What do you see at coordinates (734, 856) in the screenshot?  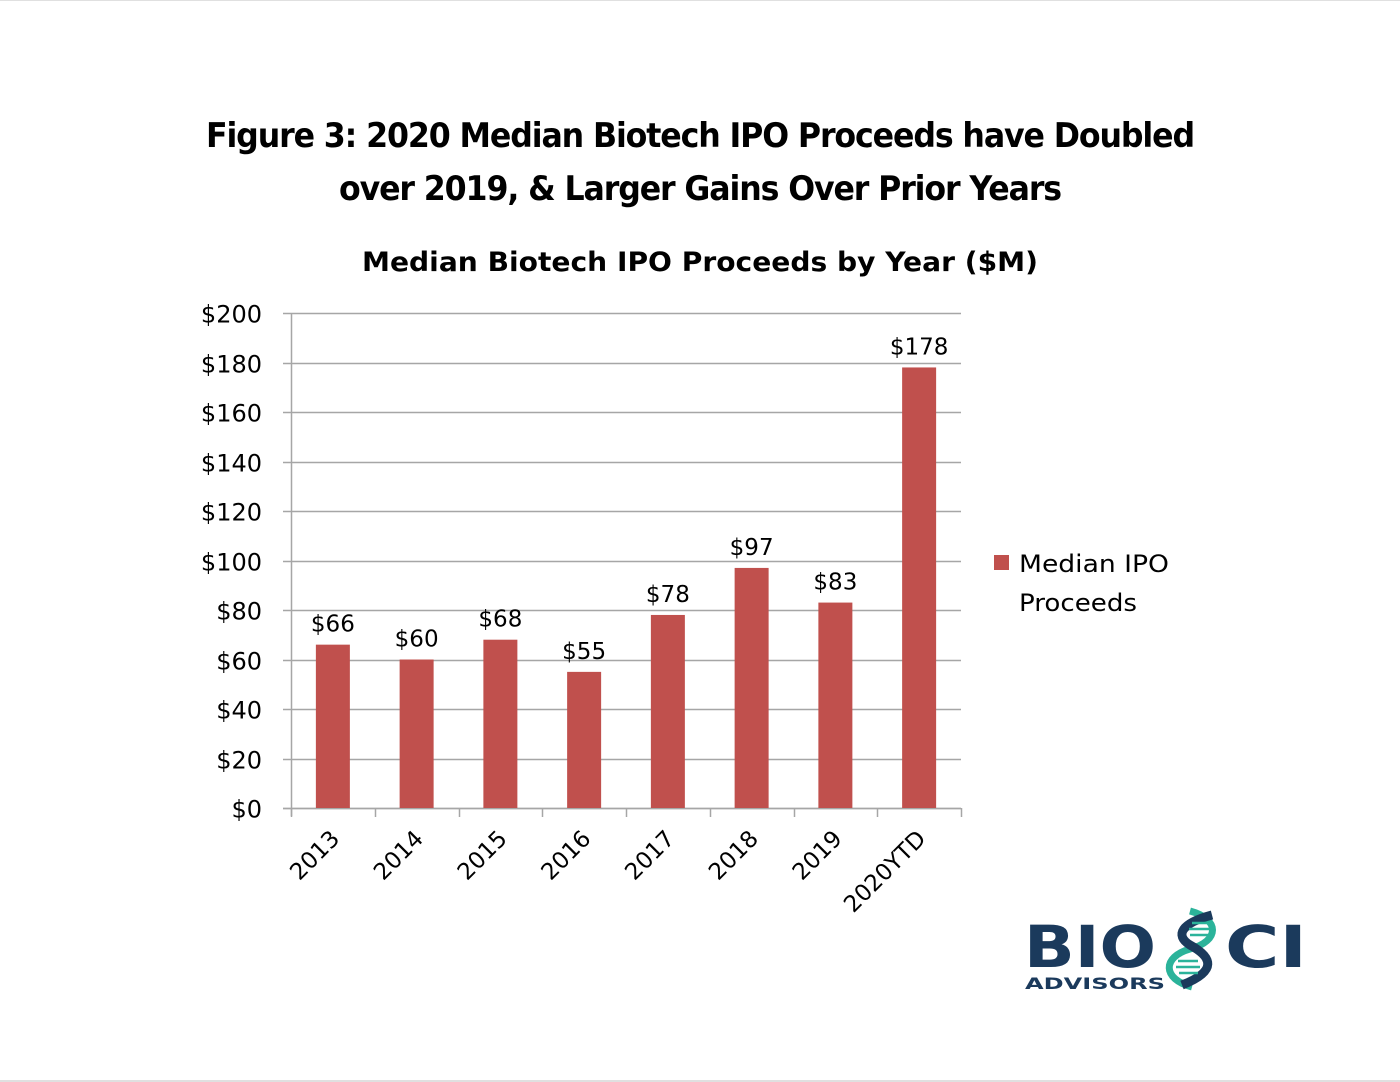 I see `x-tick-label: 2018` at bounding box center [734, 856].